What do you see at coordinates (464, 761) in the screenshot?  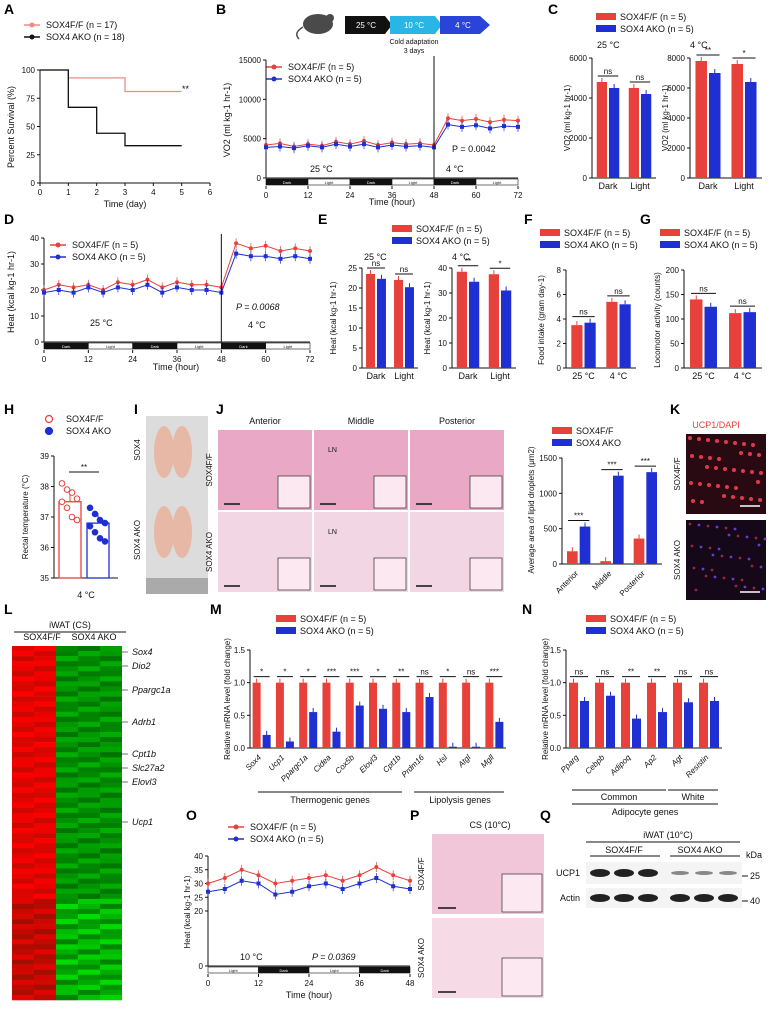 I see `m-category-label: Atgl` at bounding box center [464, 761].